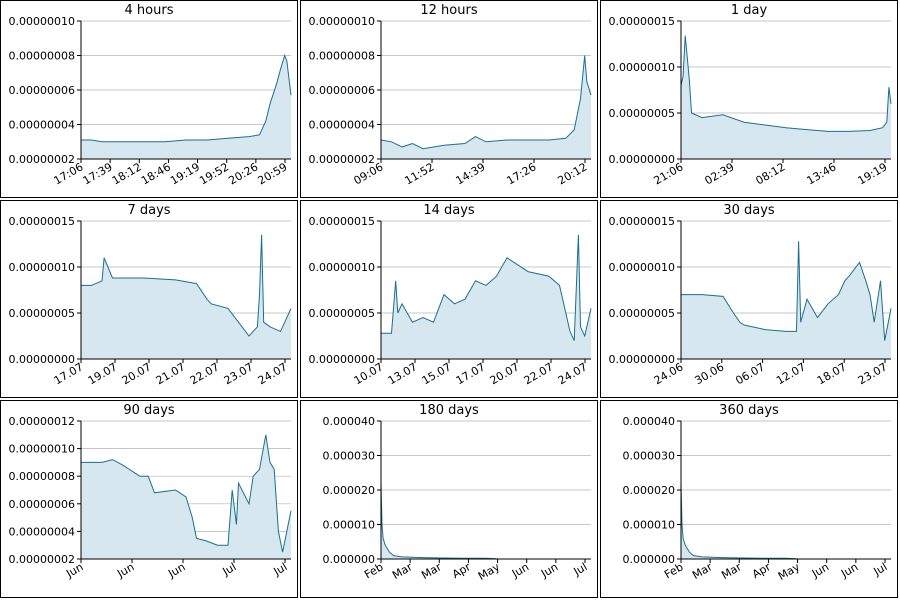  I want to click on x-tick-label: 17.07, so click(471, 373).